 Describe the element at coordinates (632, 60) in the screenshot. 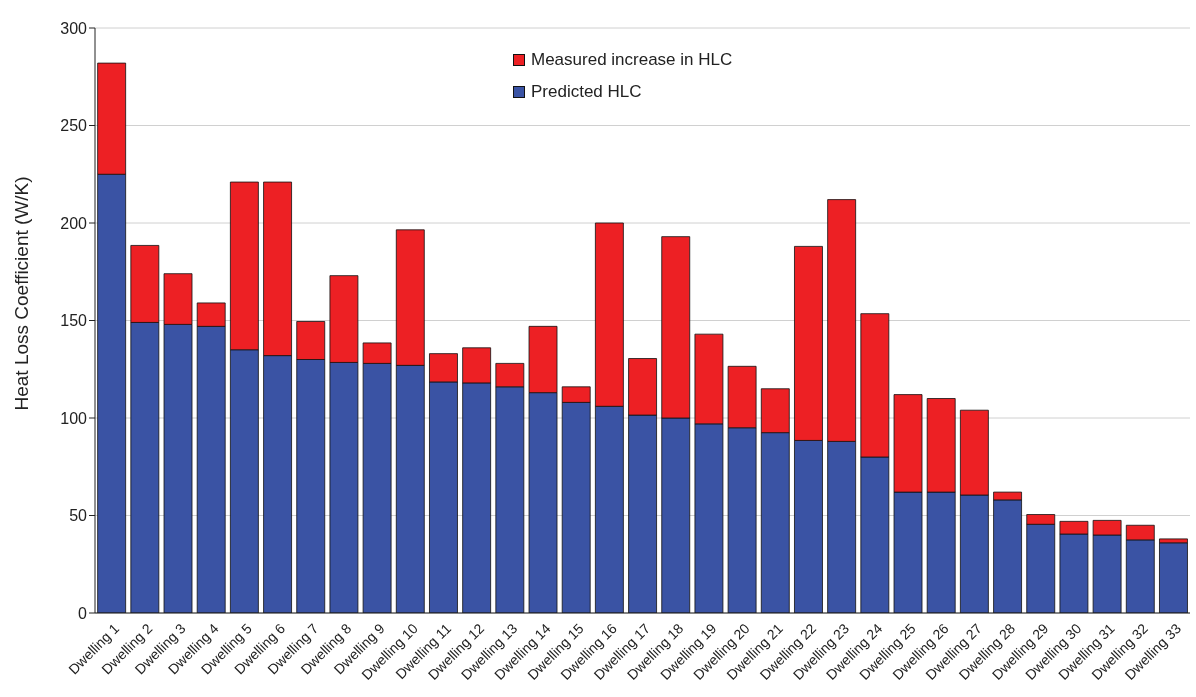

I see `legend-label: Measured increase in HLC` at that location.